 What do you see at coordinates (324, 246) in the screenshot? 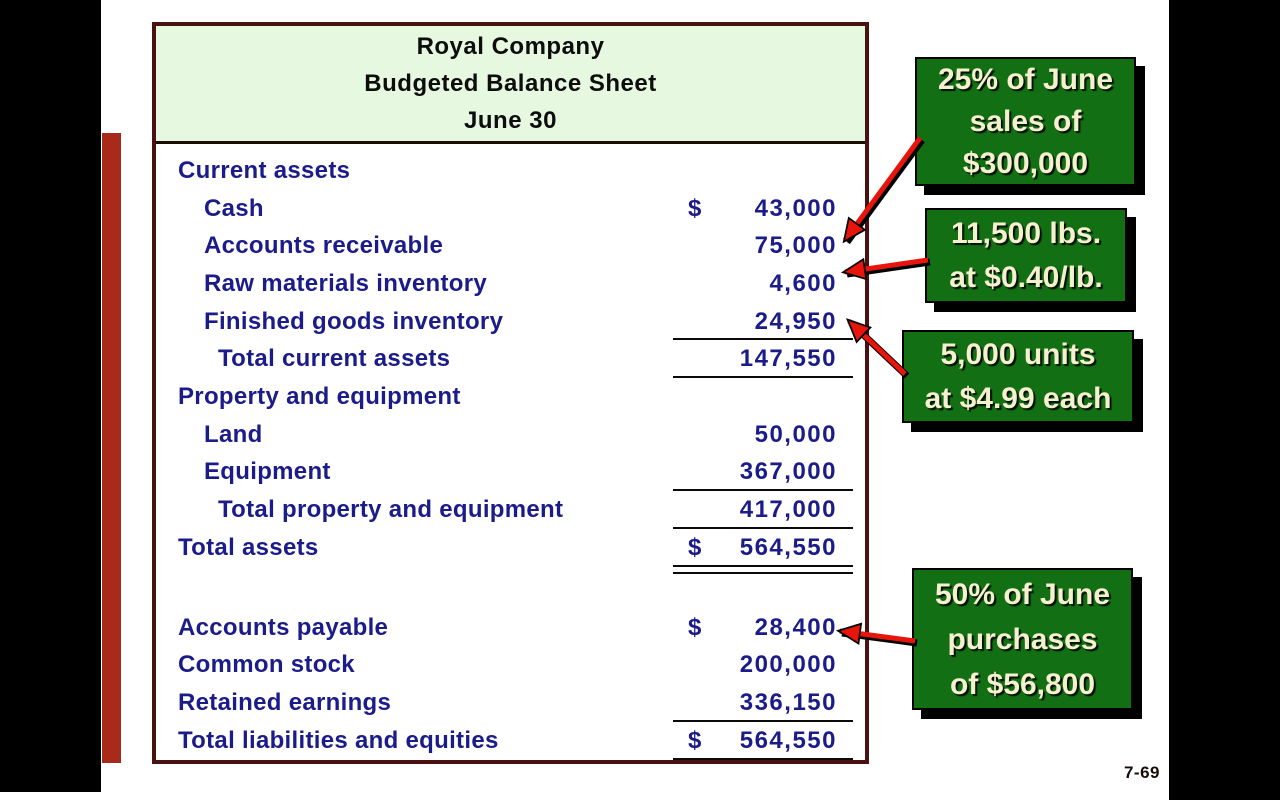
I see `row-label: Accounts receivable` at bounding box center [324, 246].